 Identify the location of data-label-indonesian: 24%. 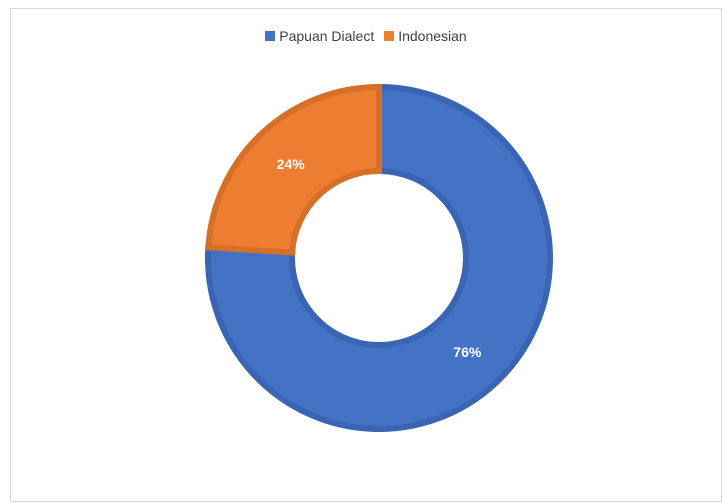
(291, 164).